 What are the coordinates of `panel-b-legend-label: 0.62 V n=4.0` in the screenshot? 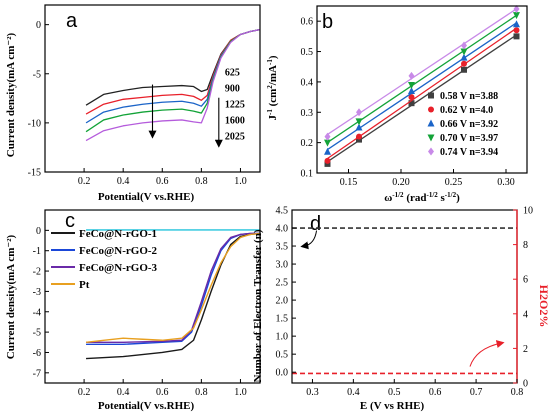 It's located at (466, 110).